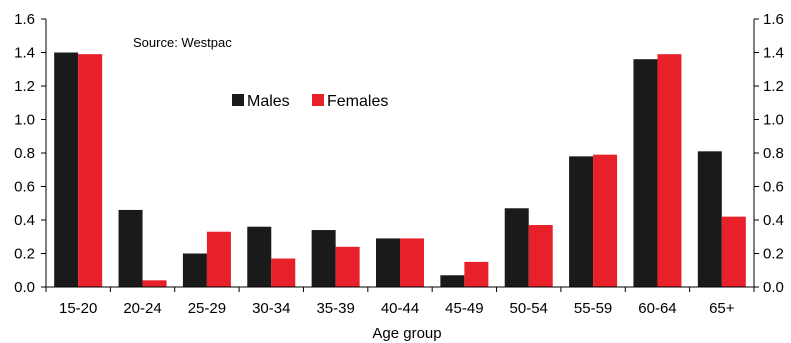  I want to click on x-tick-label: 15-20, so click(78, 308).